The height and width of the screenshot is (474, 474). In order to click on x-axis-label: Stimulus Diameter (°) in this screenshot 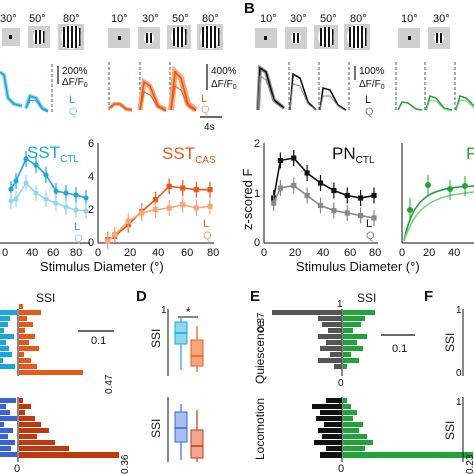, I will do `click(358, 266)`.